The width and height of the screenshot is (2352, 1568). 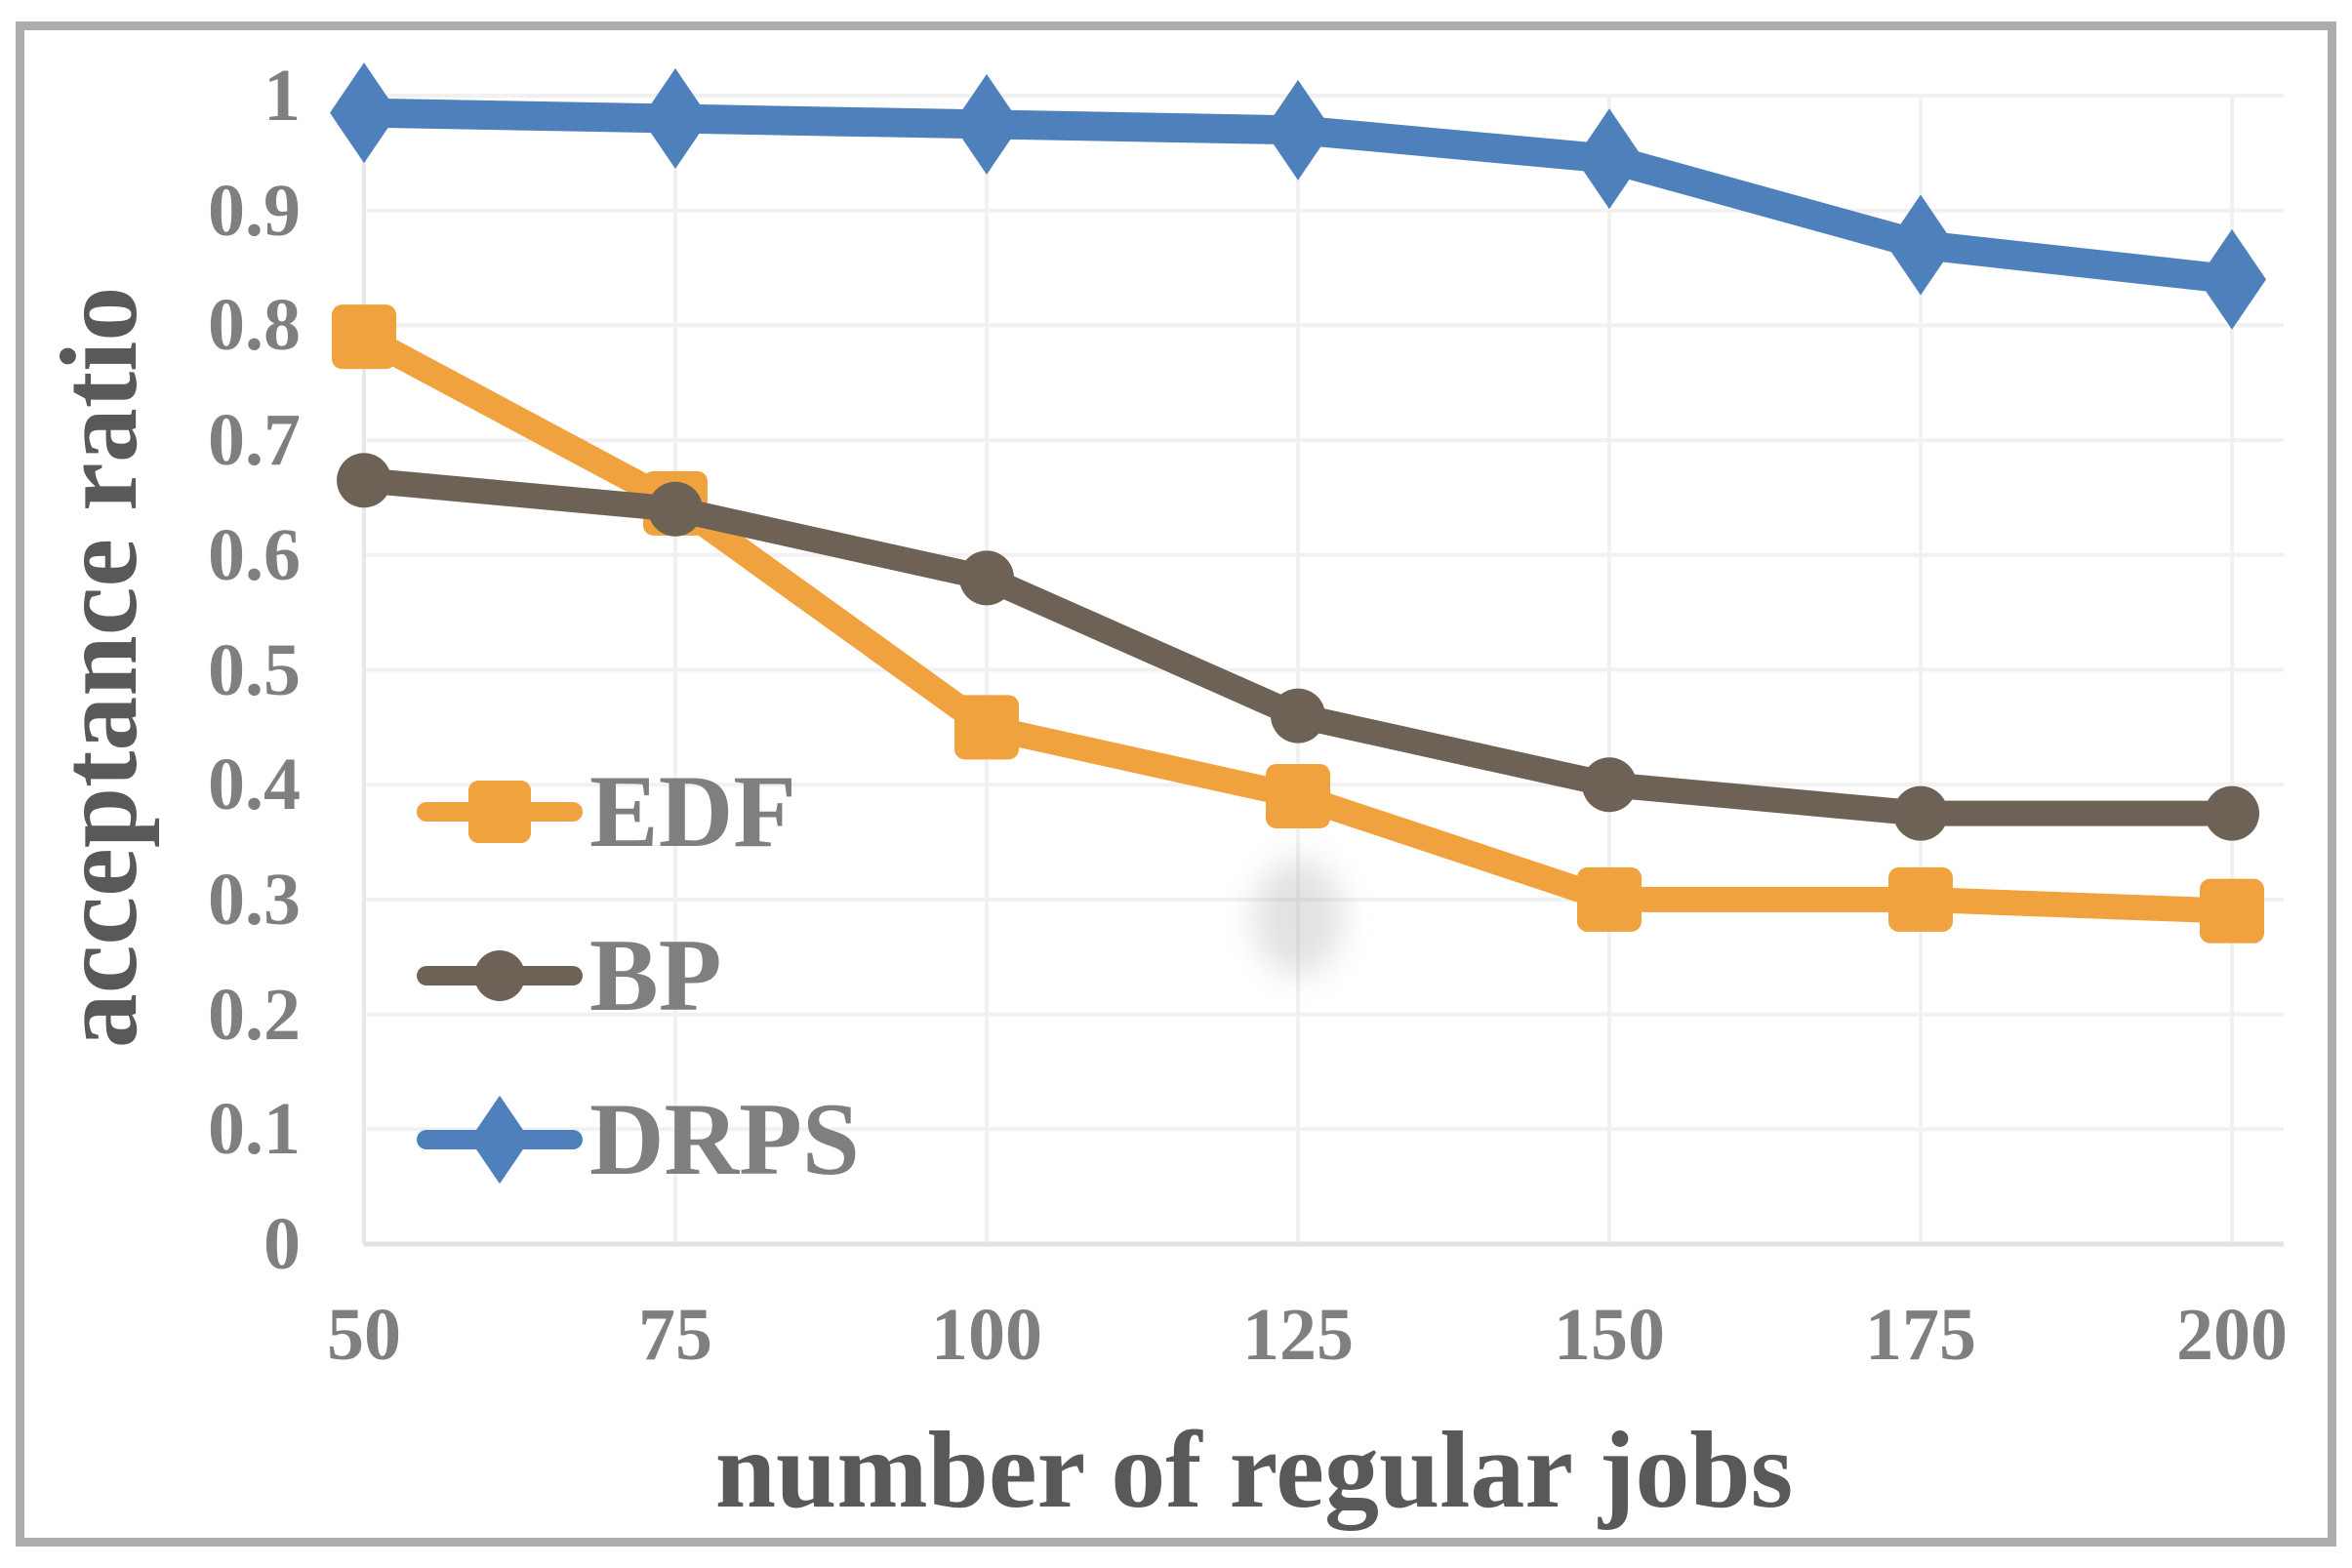 What do you see at coordinates (254, 210) in the screenshot?
I see `y-tick-label: 0.9` at bounding box center [254, 210].